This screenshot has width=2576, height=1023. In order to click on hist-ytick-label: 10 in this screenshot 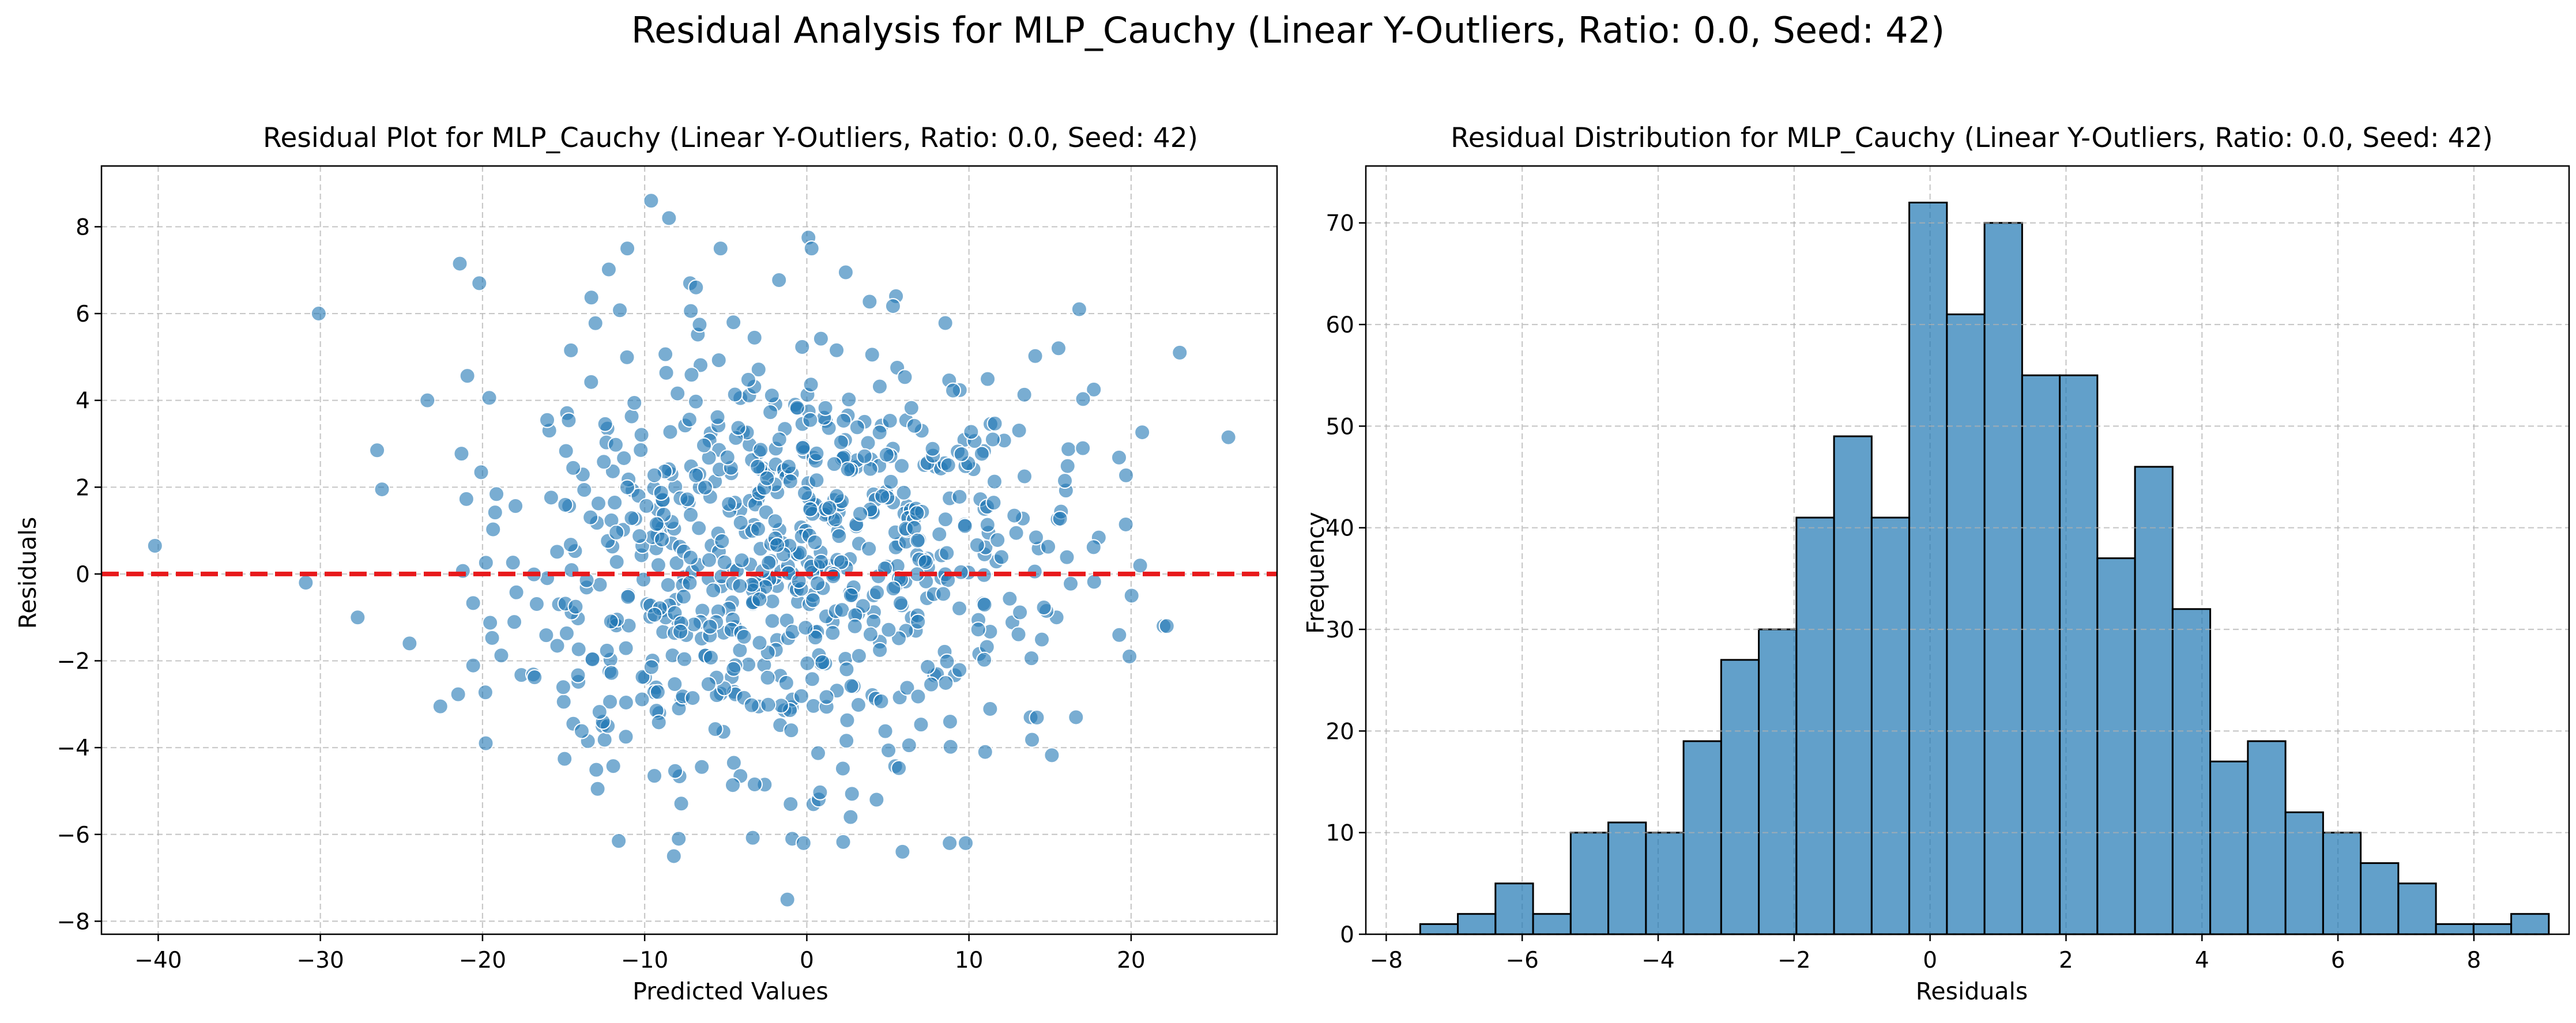, I will do `click(1339, 834)`.